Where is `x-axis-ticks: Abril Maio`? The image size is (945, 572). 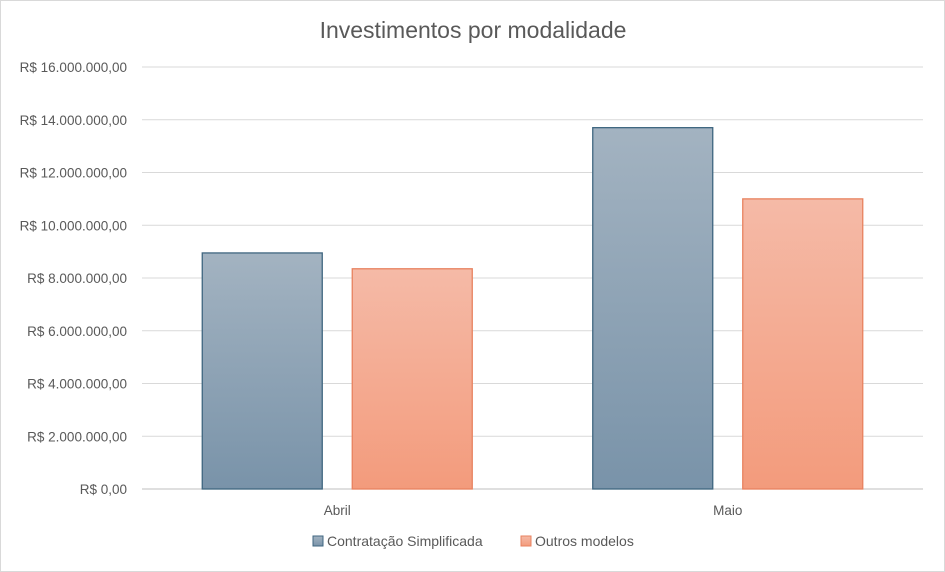
x-axis-ticks: Abril Maio is located at coordinates (533, 510).